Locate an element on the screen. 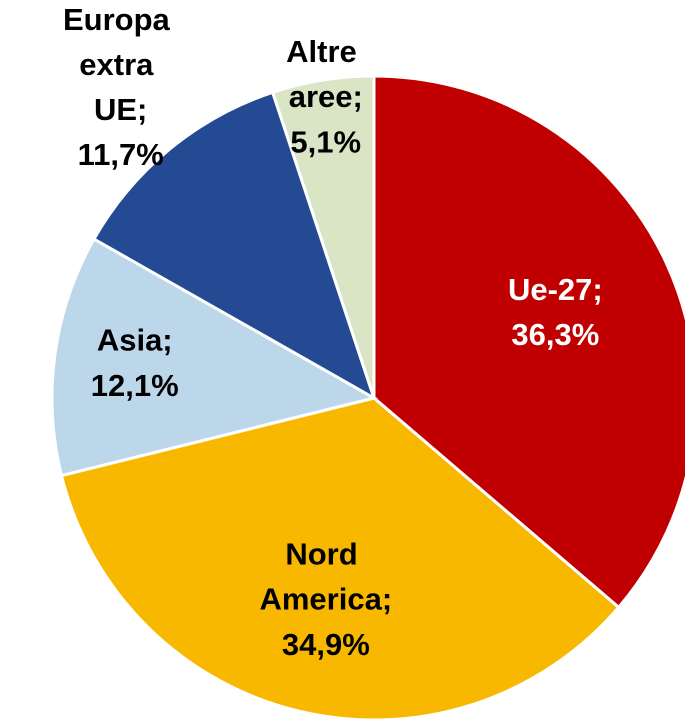 The width and height of the screenshot is (685, 720). label-line: America; is located at coordinates (325, 599).